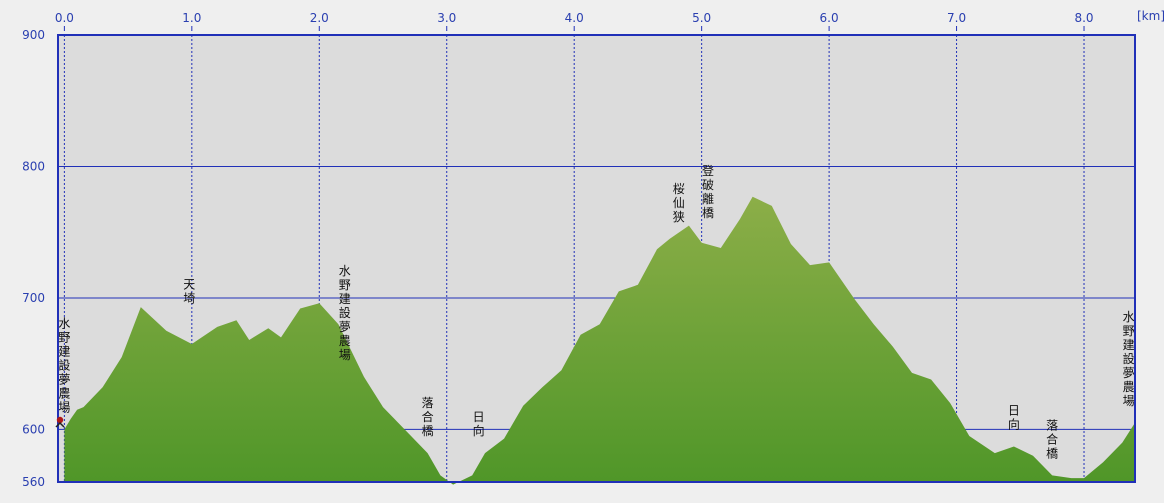 The image size is (1164, 503). Describe the element at coordinates (701, 18) in the screenshot. I see `x-tick-label: 5.0` at that location.